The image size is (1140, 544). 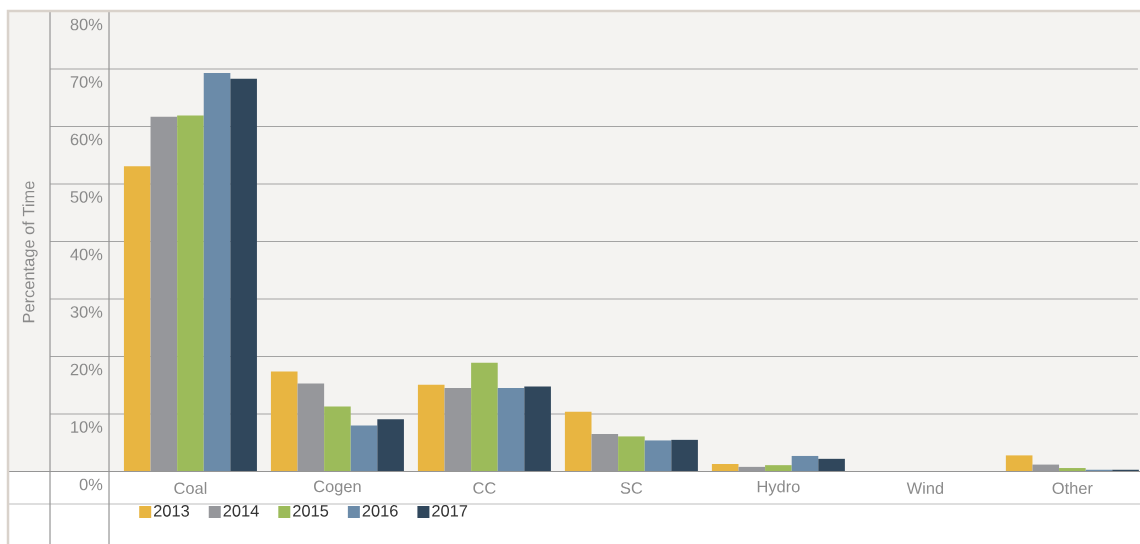 What do you see at coordinates (86, 254) in the screenshot?
I see `y-tick-label: 40%` at bounding box center [86, 254].